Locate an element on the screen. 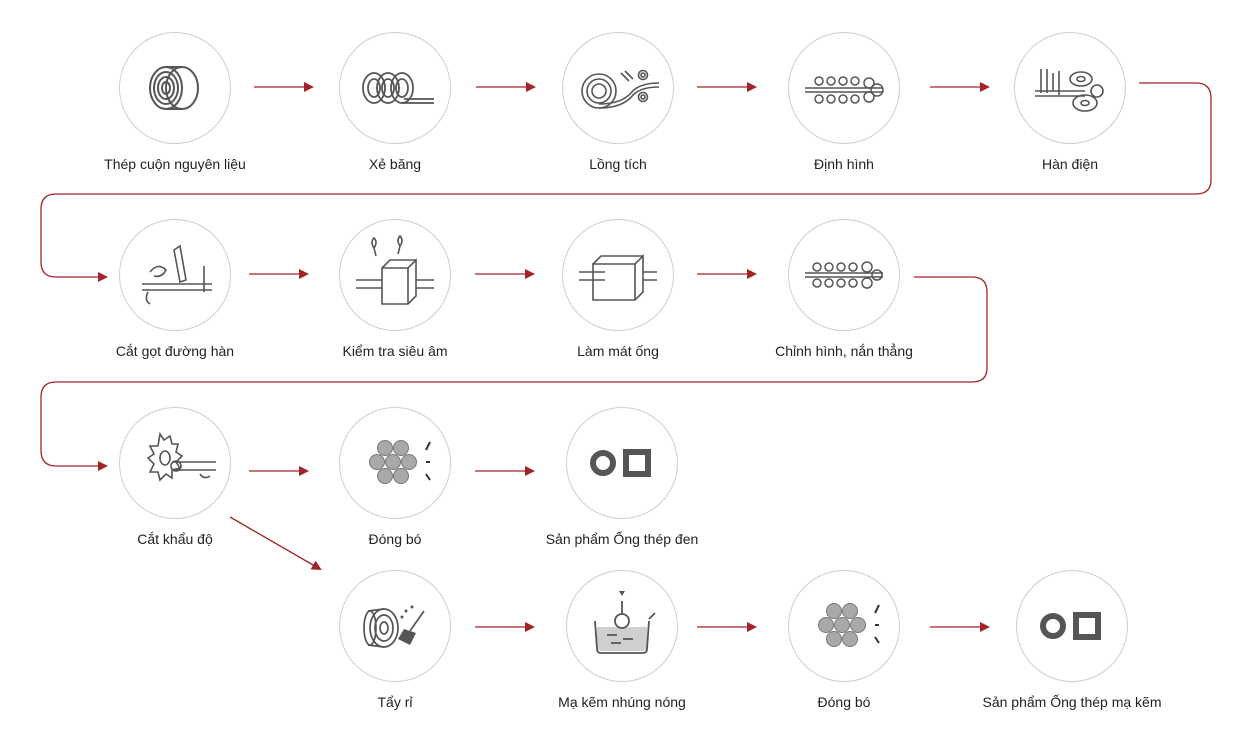 Image resolution: width=1249 pixels, height=733 pixels. galvanized-pipe-product-icon is located at coordinates (1070, 626).